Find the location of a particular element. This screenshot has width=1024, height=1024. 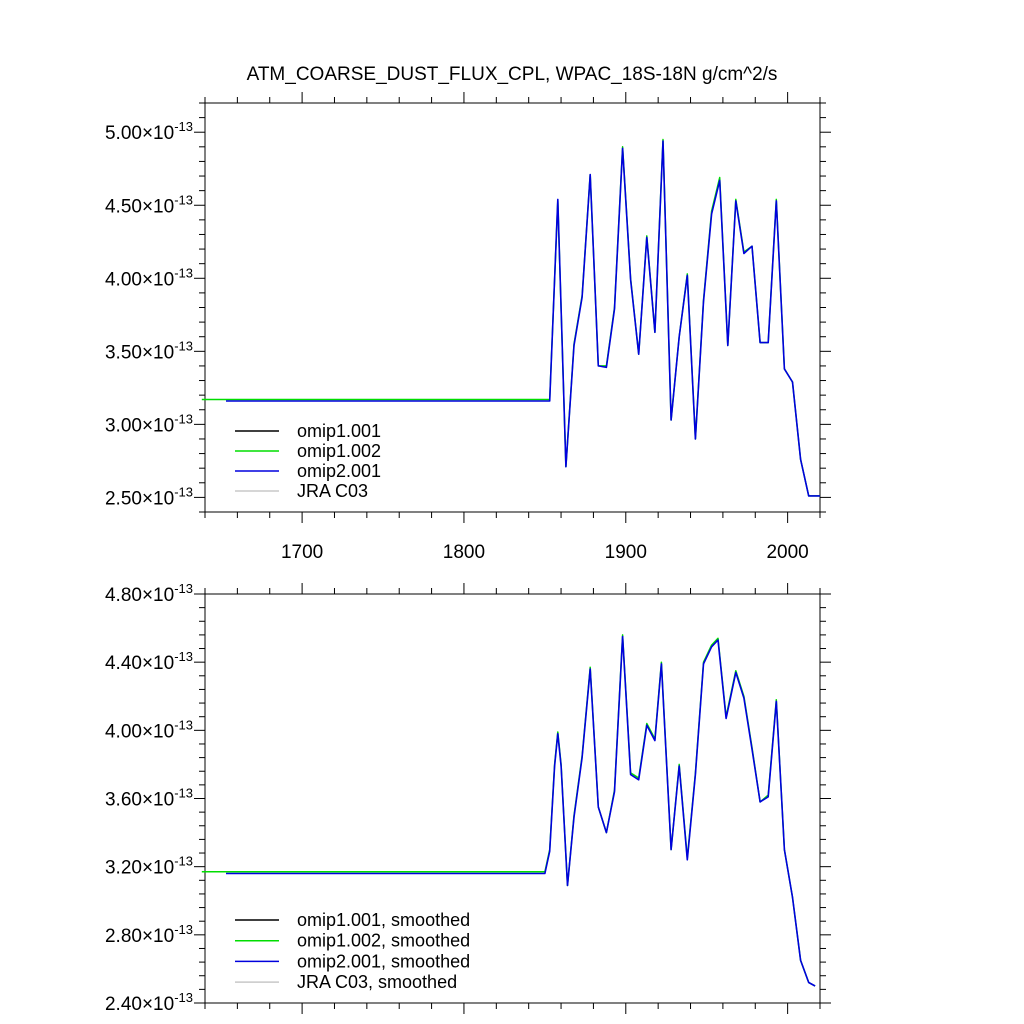

legend-label-0: omip1.001, smoothed is located at coordinates (383, 920).